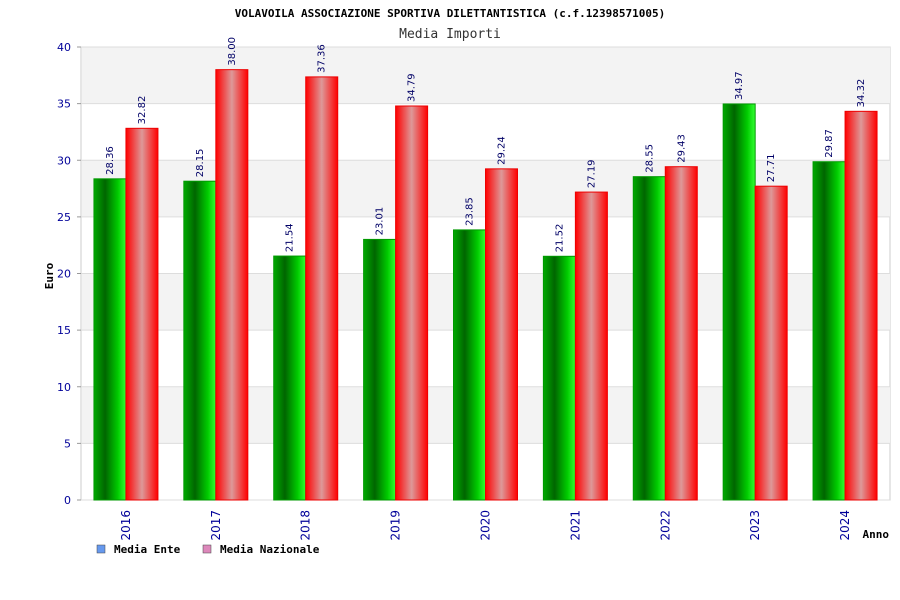  Describe the element at coordinates (649, 158) in the screenshot. I see `data-label: 28.55` at that location.